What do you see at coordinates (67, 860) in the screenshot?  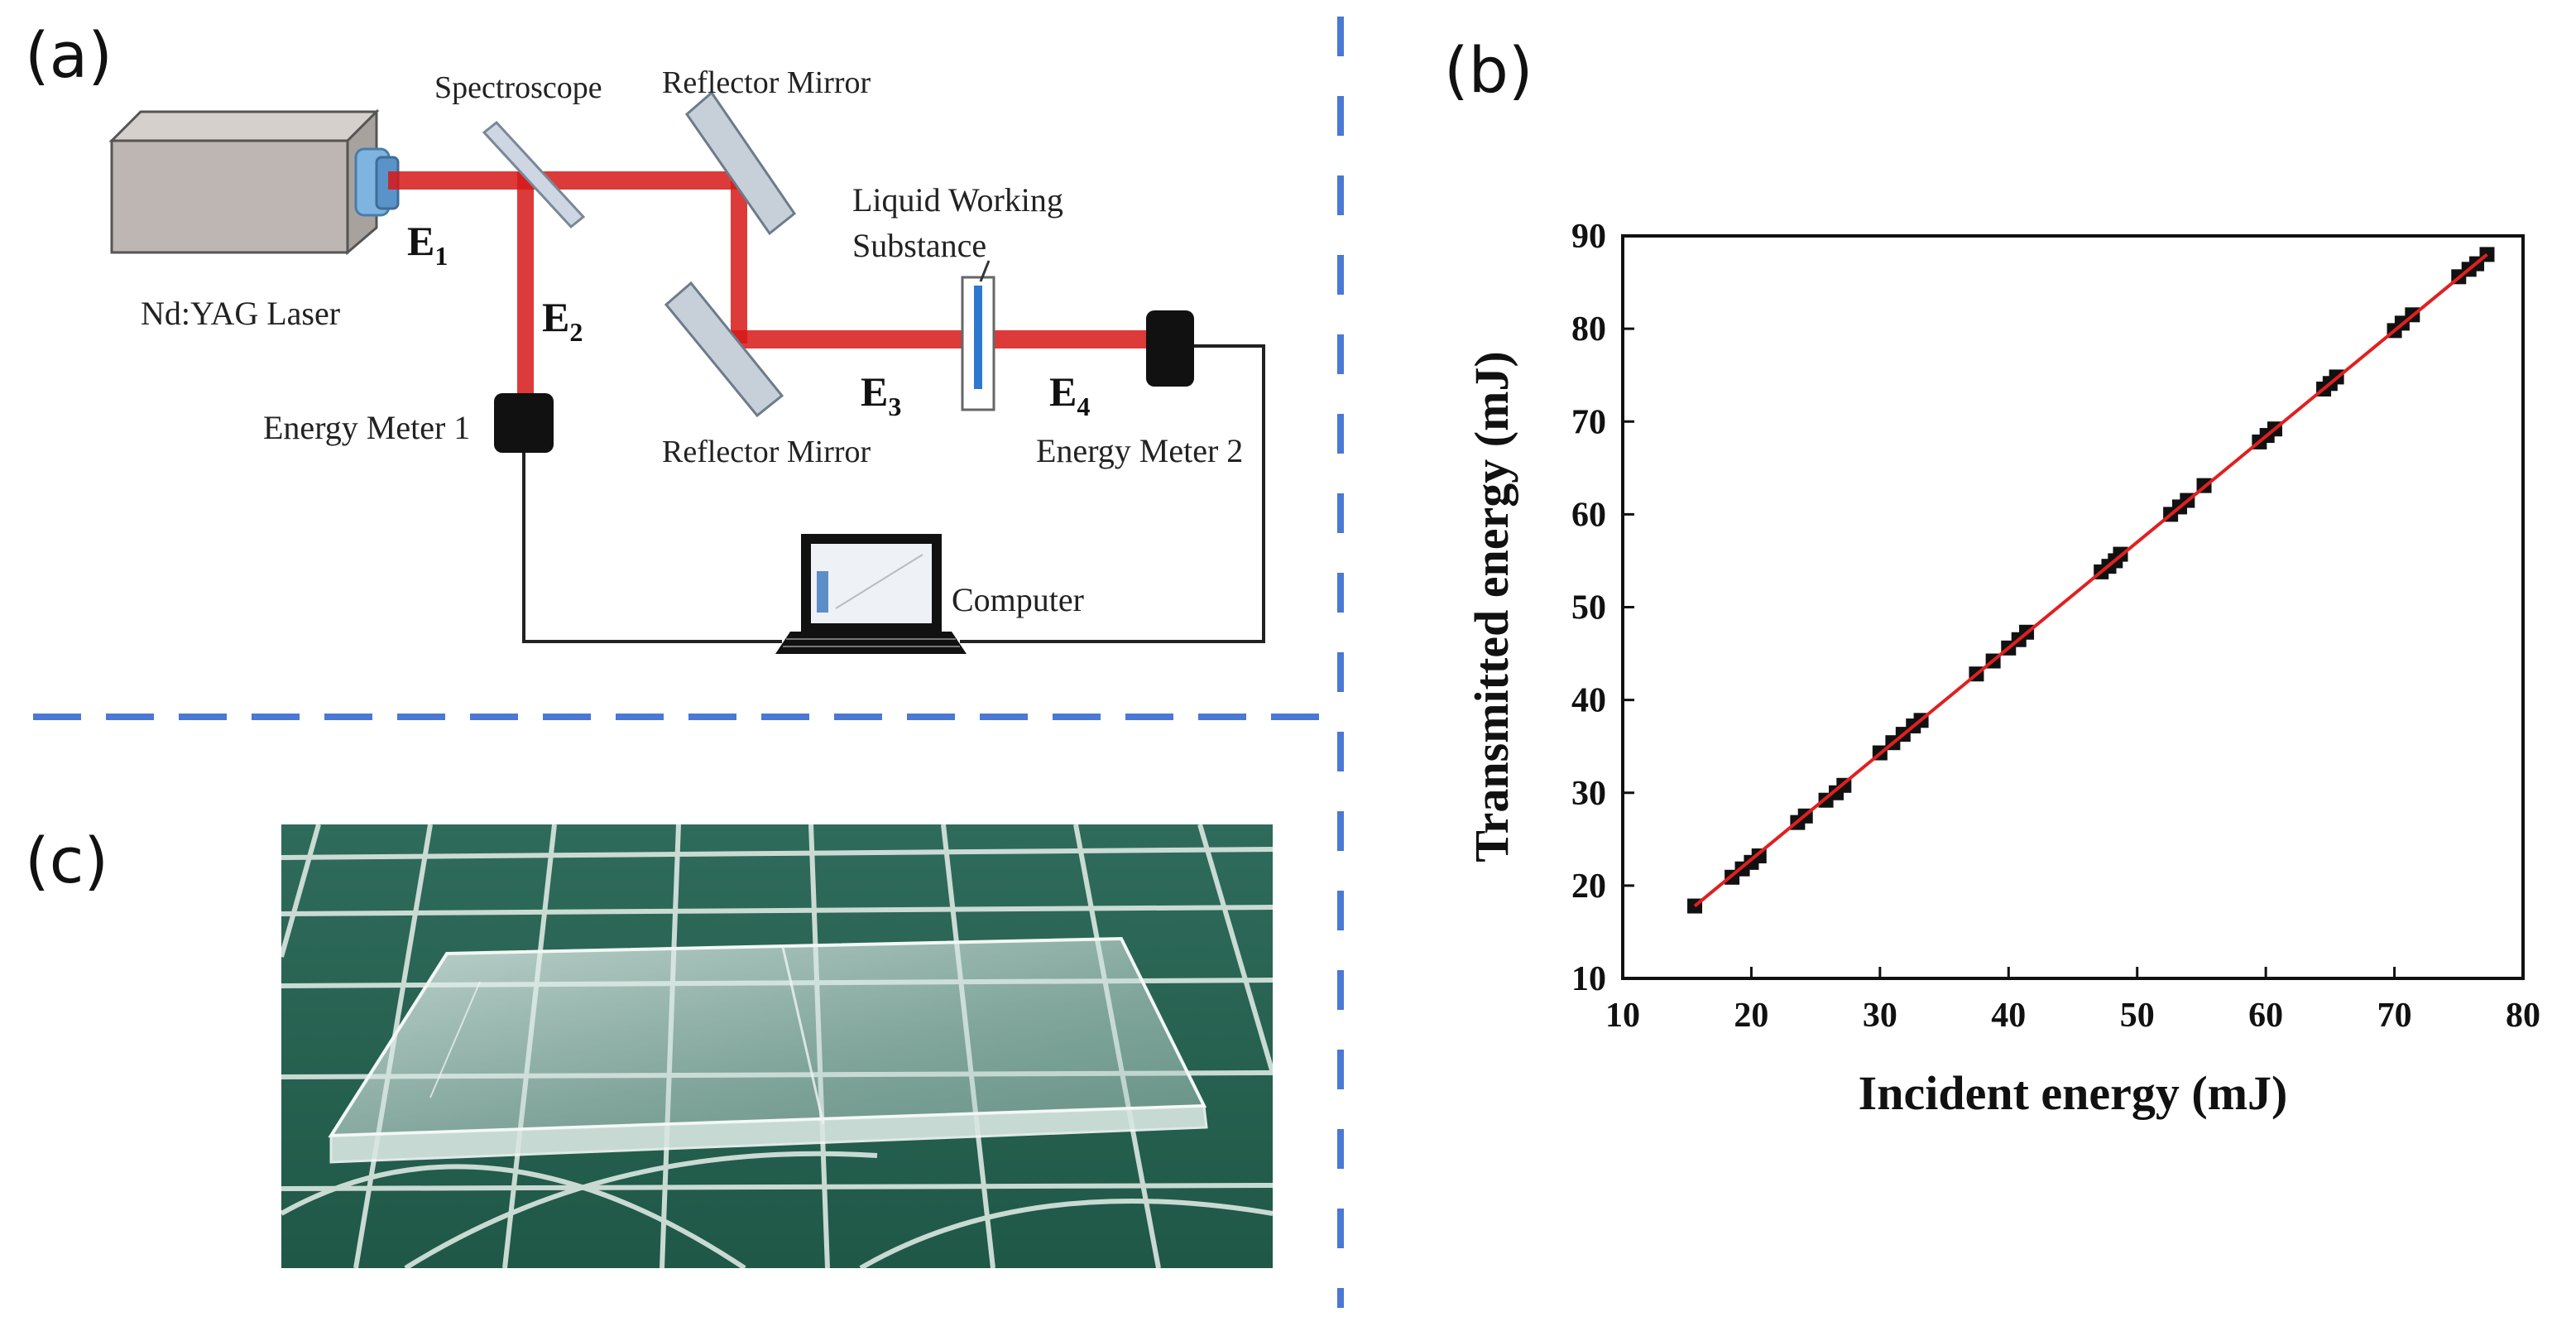 I see `panel-c-label: (c)` at bounding box center [67, 860].